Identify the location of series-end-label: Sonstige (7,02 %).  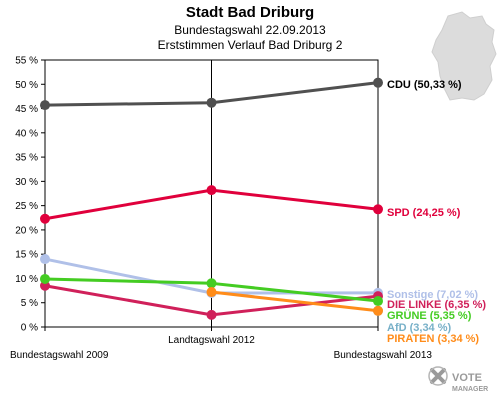
(432, 295).